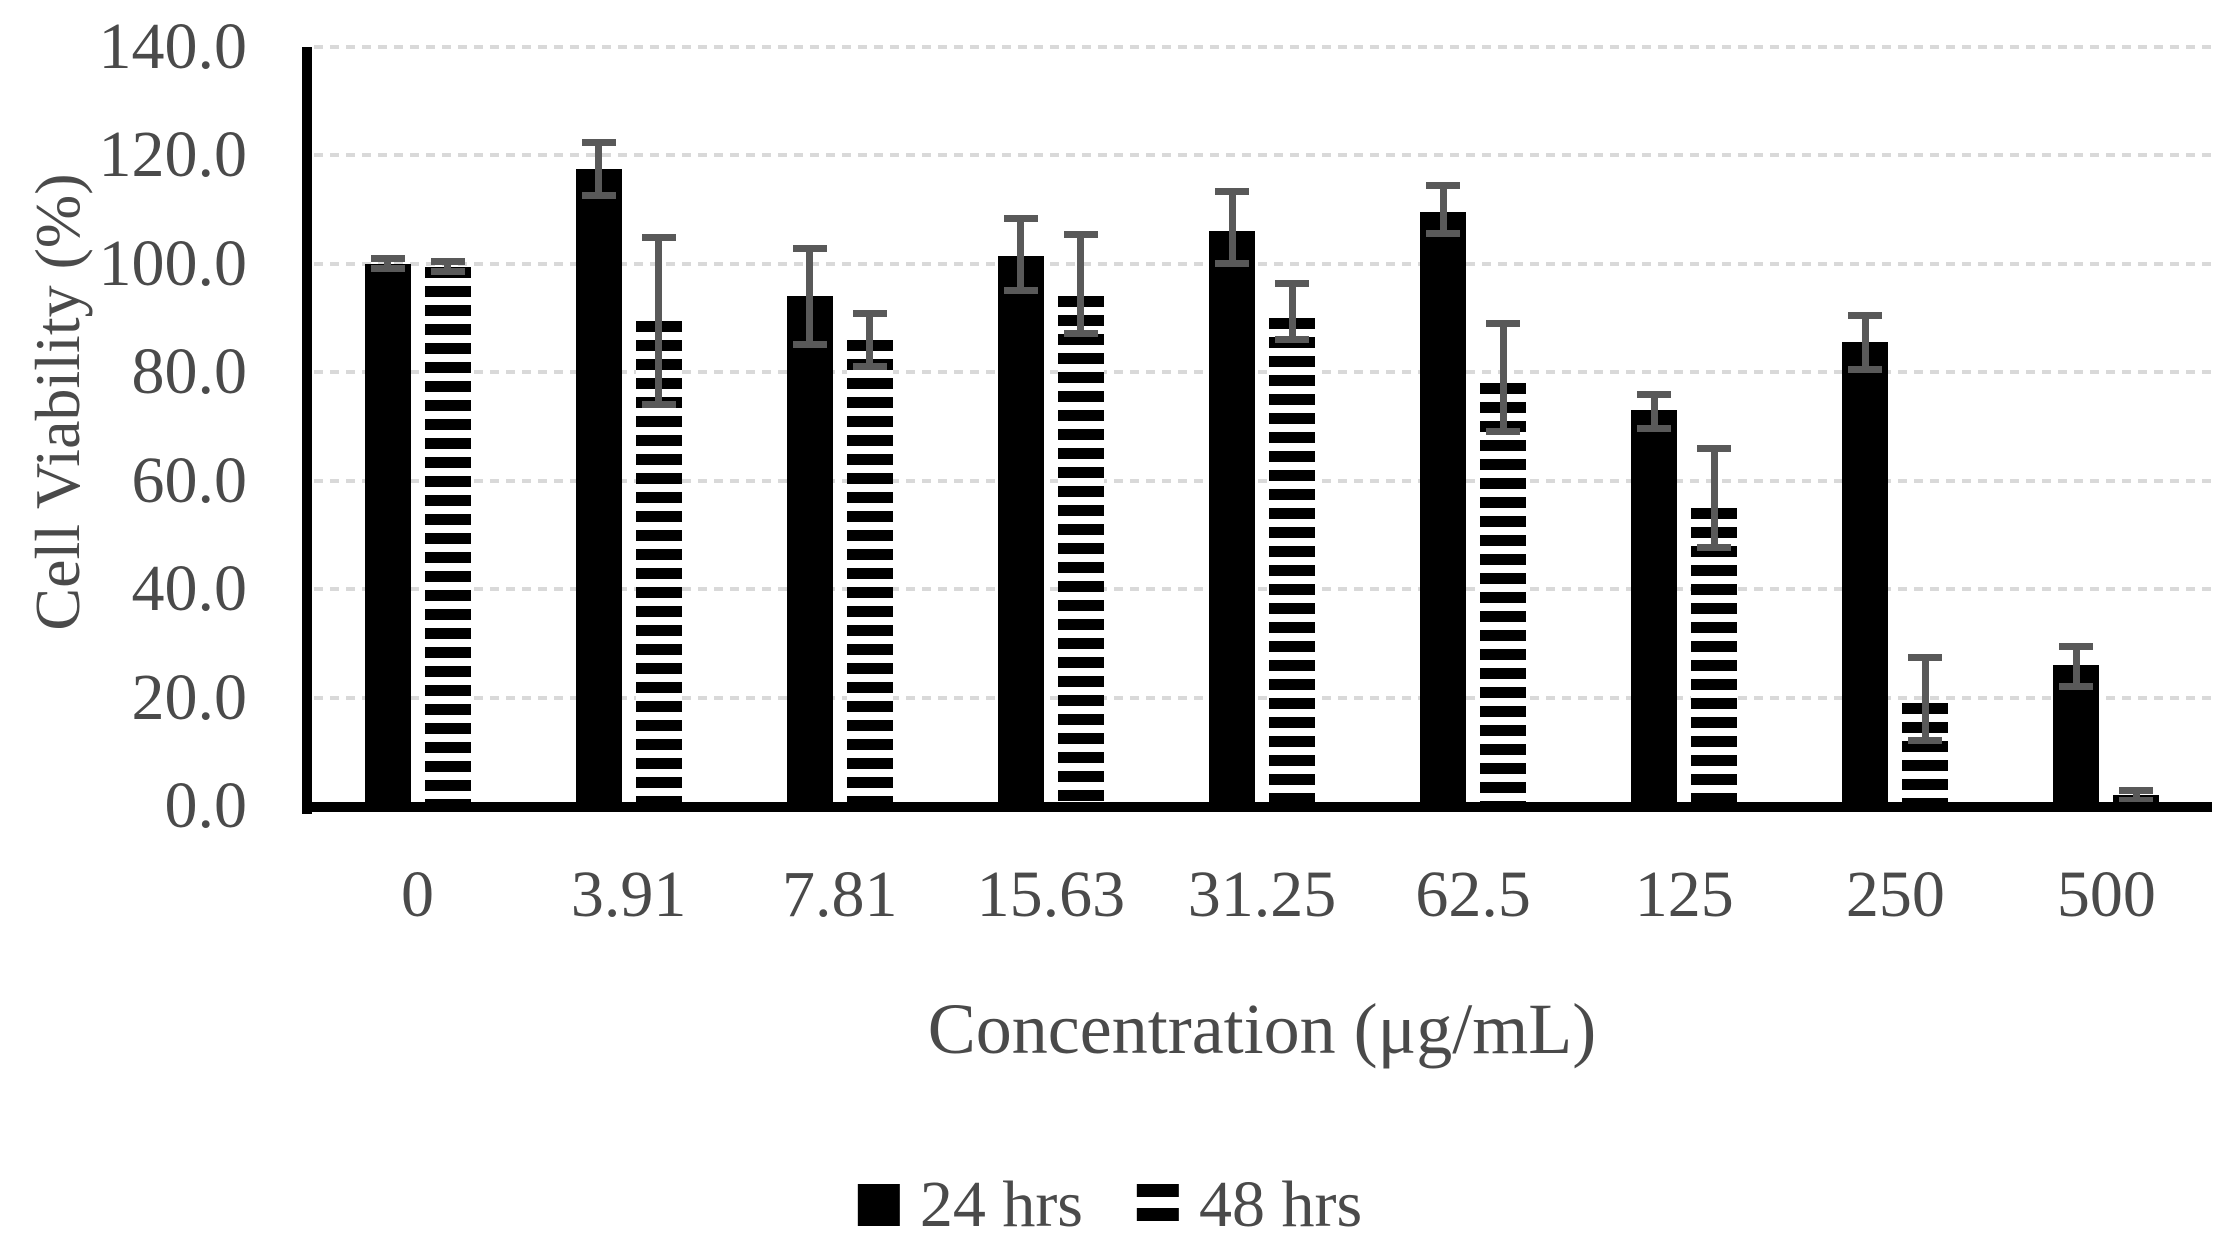 This screenshot has width=2220, height=1243. I want to click on y-tick-label-80.0: 80.0, so click(189, 372).